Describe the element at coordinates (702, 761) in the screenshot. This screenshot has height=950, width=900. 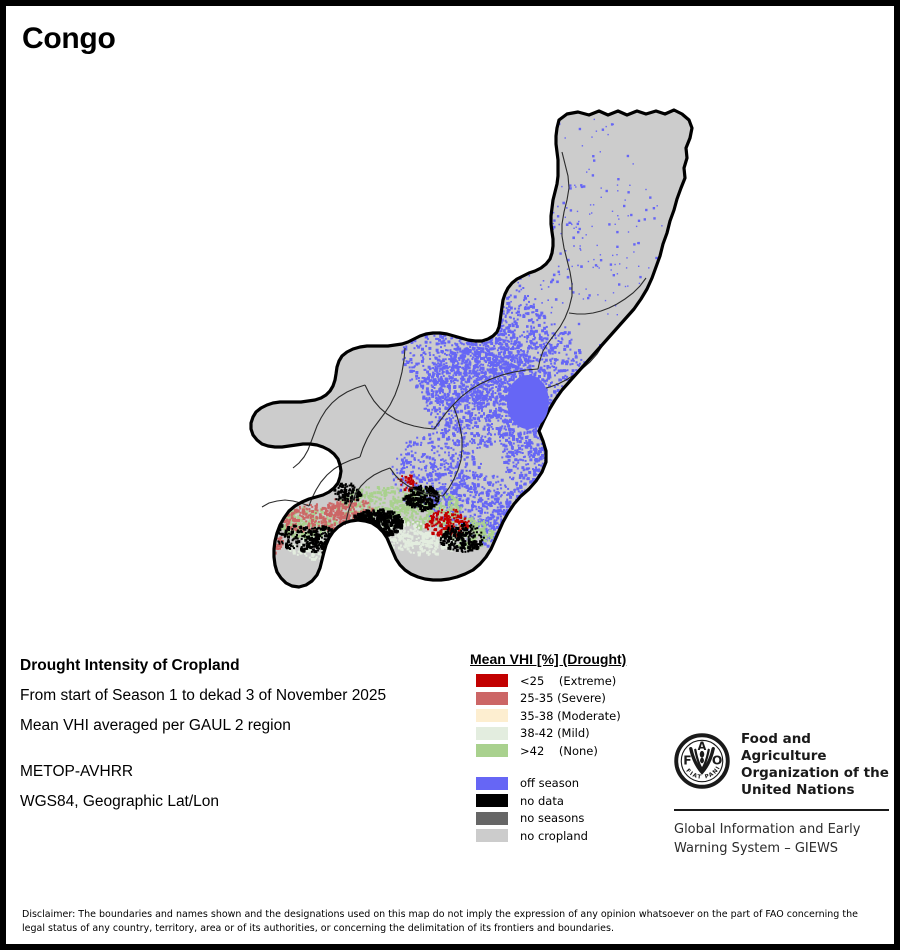
I see `fao-emblem-icon: F A O FIAT PANIS` at that location.